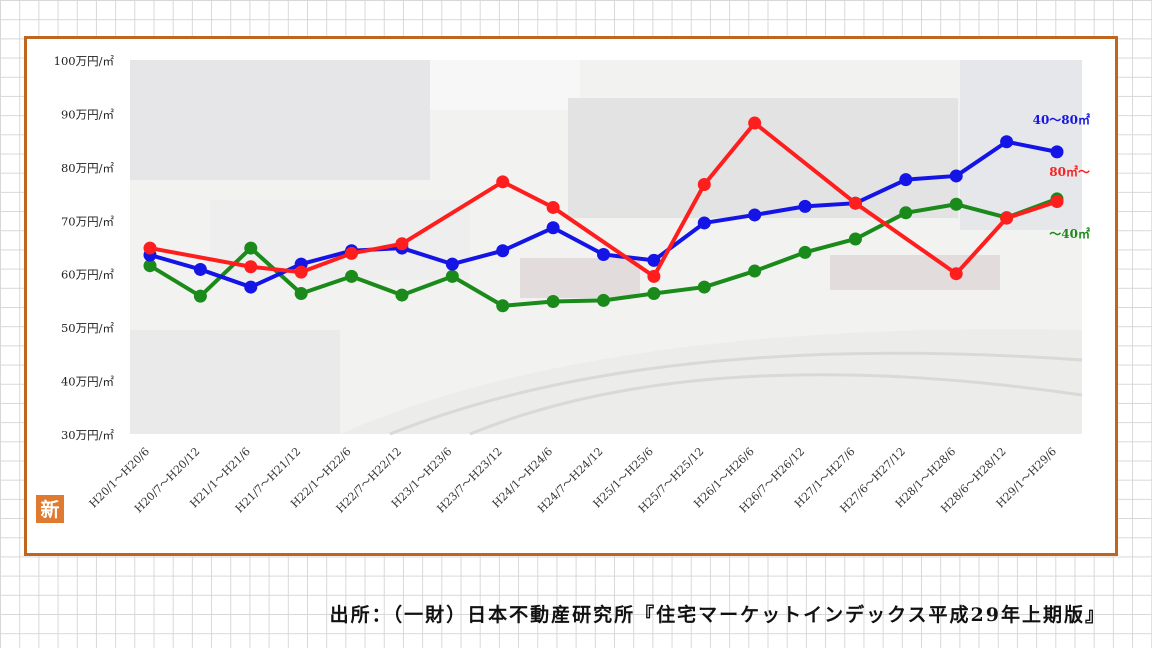  Describe the element at coordinates (88, 382) in the screenshot. I see `y-tick-label: 40万円/㎡` at that location.